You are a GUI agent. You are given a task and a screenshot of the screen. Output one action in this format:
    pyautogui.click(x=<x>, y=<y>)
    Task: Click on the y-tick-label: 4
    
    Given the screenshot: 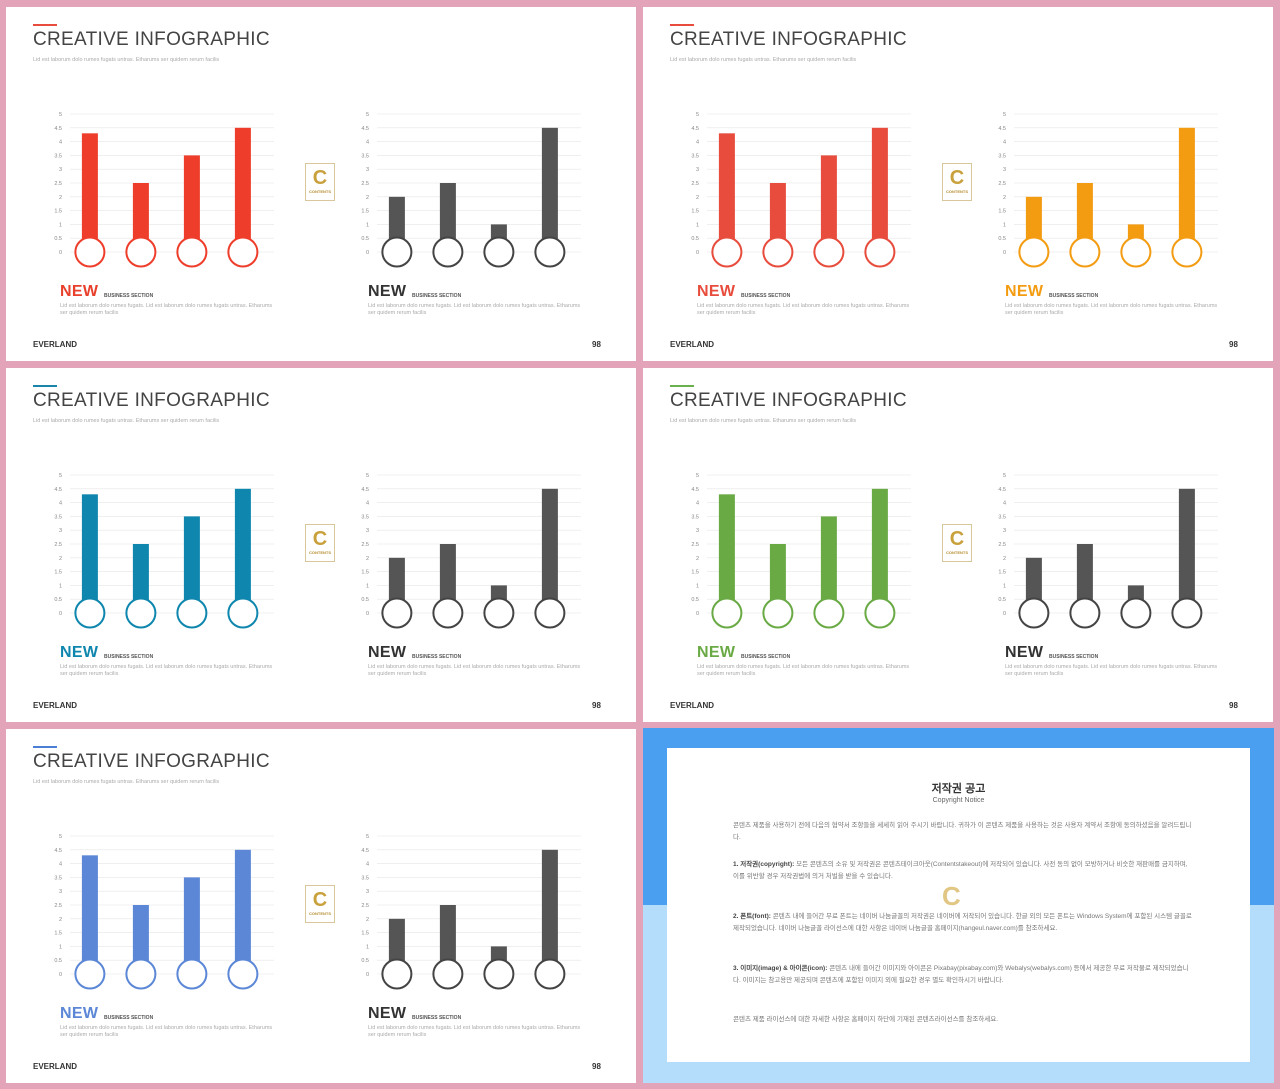 What is the action you would take?
    pyautogui.click(x=1004, y=143)
    